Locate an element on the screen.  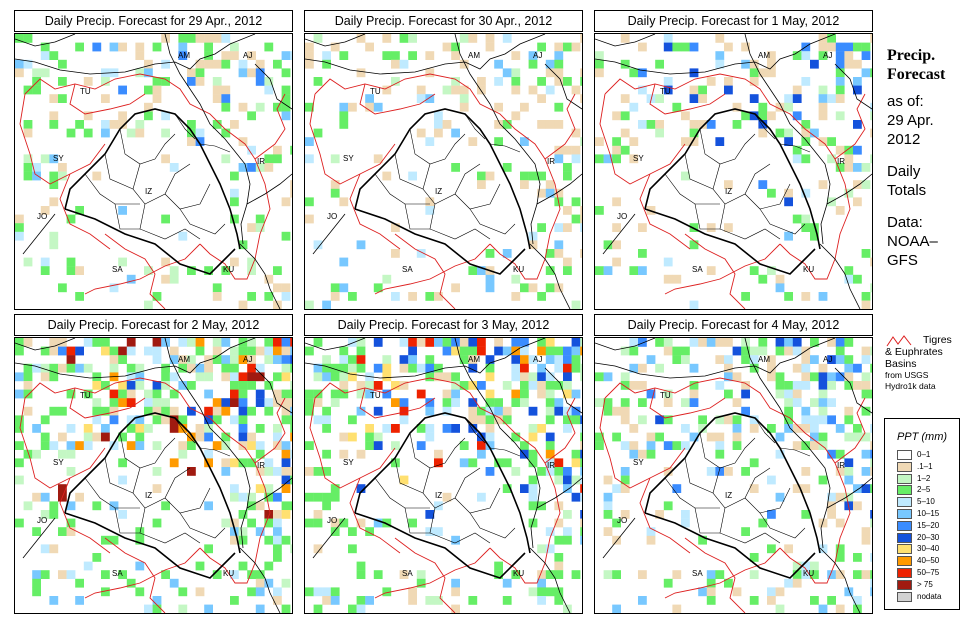
country-label: SA is located at coordinates (407, 269).